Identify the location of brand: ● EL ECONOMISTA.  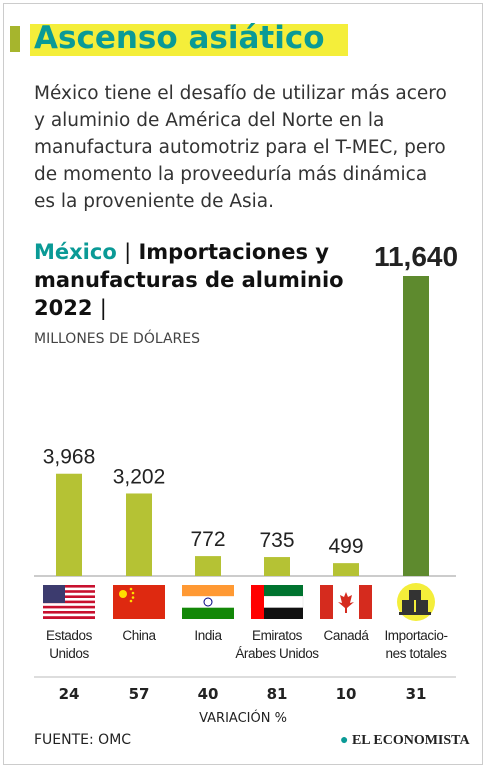
(405, 740).